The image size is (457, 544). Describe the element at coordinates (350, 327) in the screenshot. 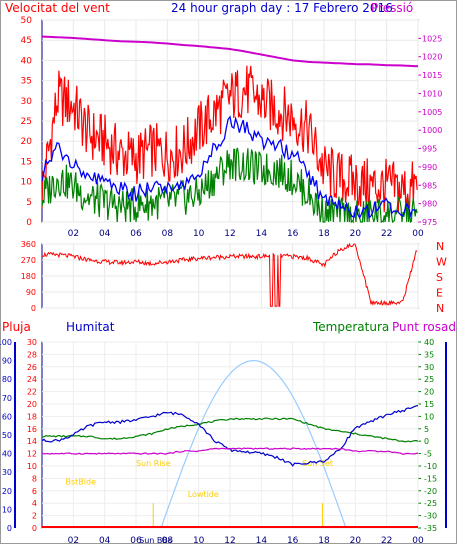

I see `temperature-axis-label: Temperatura` at that location.